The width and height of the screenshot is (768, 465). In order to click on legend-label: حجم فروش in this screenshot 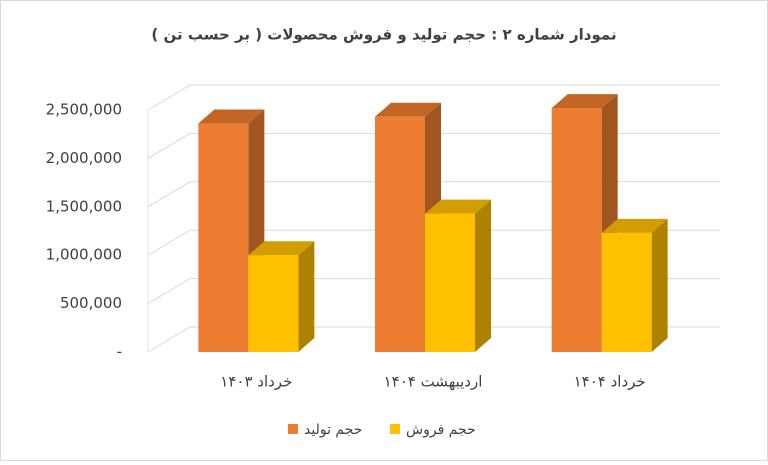, I will do `click(441, 430)`.